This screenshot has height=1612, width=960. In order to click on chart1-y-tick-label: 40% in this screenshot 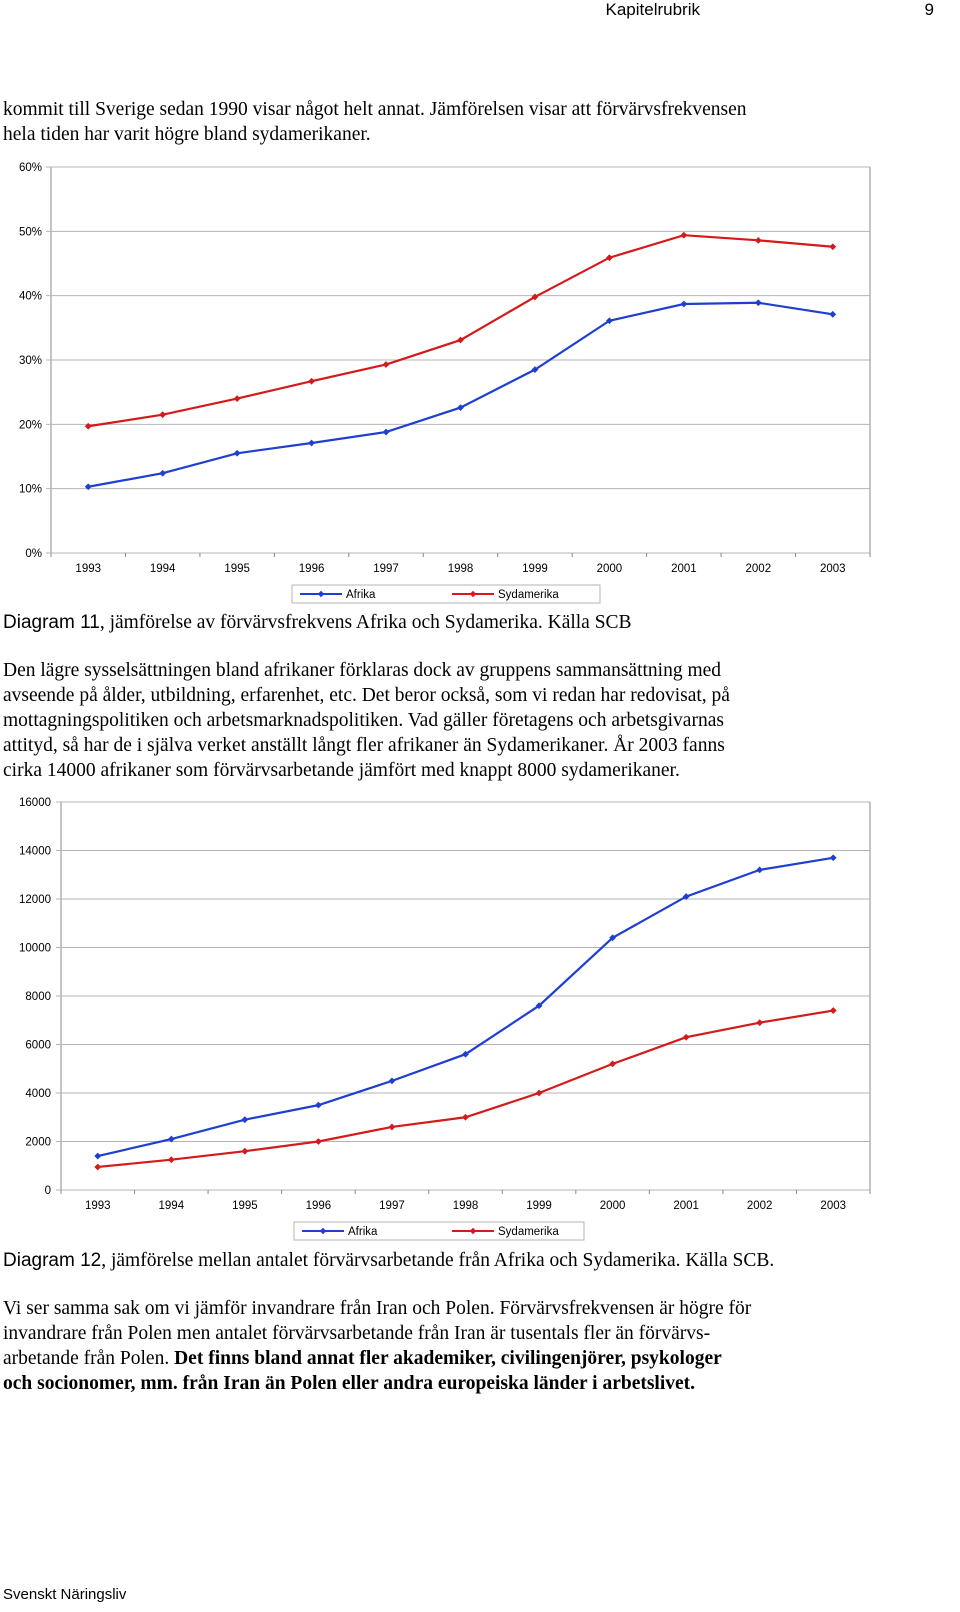, I will do `click(30, 297)`.